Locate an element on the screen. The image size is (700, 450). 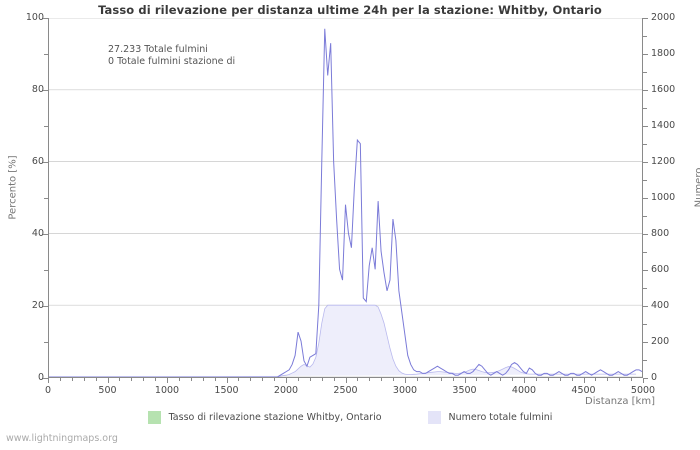
y-axis-left-tick-label: 0 is located at coordinates (40, 377).